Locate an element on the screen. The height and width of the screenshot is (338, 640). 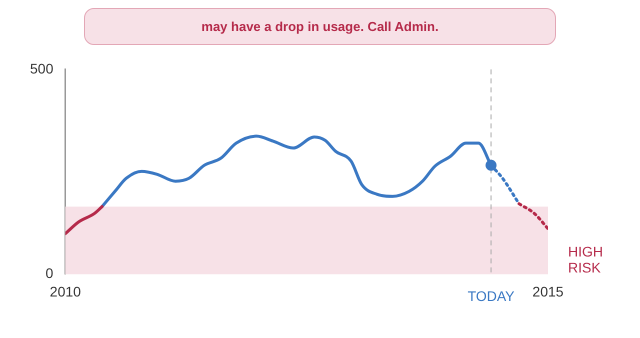
band-label: HIGH RISK is located at coordinates (585, 259).